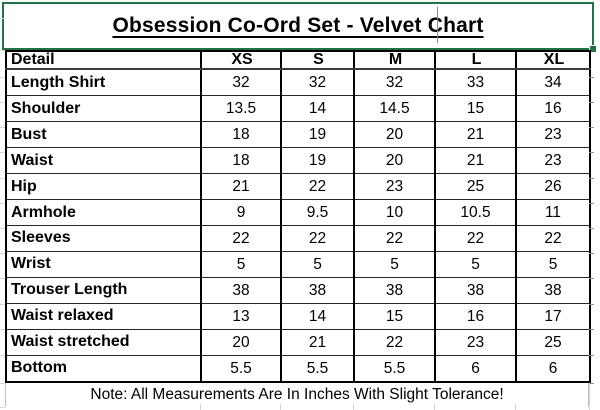 This screenshot has height=410, width=600. I want to click on selection-fill-handle, so click(593, 49).